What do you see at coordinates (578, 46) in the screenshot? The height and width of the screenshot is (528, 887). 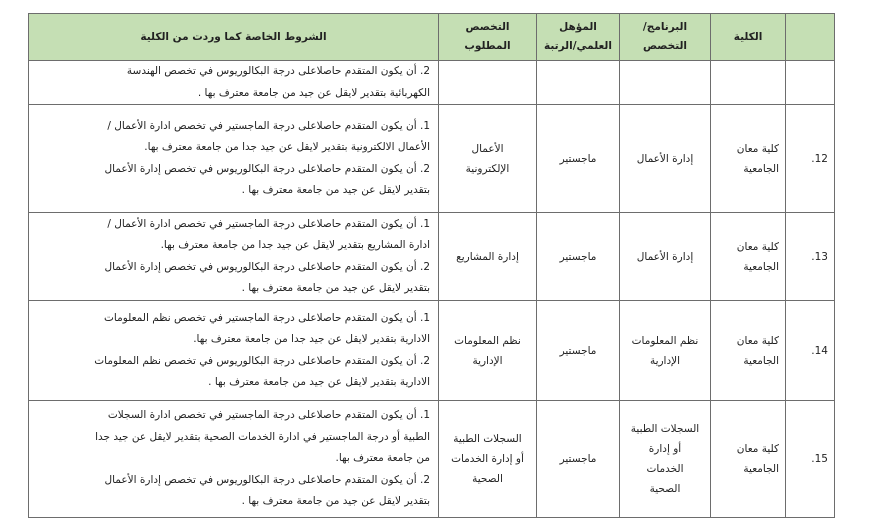 I see `header-line: العلمي/الرتبة` at bounding box center [578, 46].